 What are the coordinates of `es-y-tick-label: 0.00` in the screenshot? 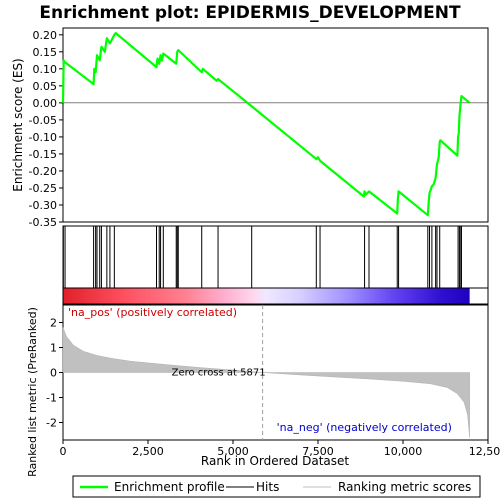 It's located at (45, 103).